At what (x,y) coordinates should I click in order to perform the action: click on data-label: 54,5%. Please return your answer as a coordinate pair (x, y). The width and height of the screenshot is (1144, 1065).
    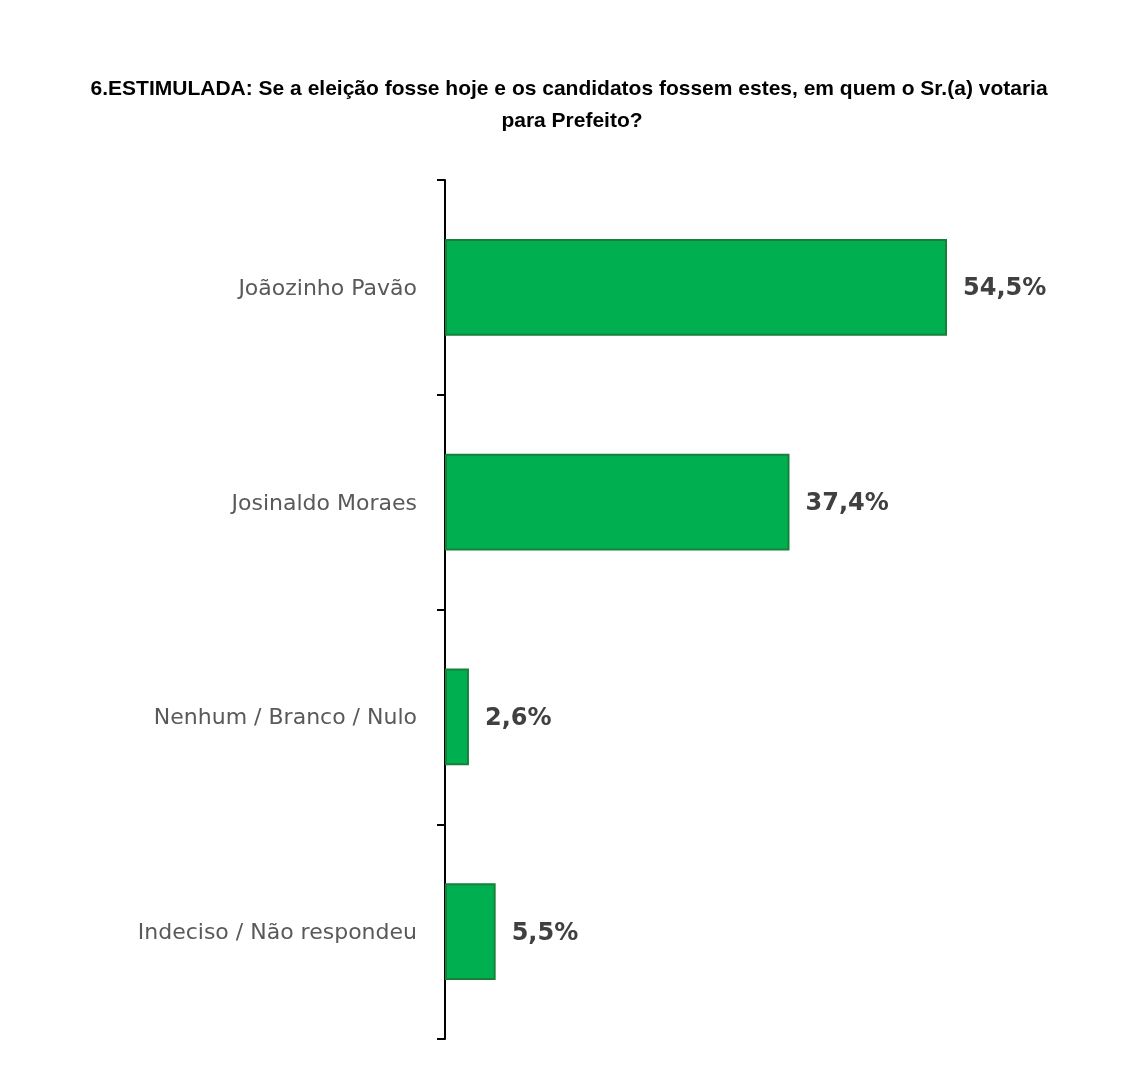
    Looking at the image, I should click on (1005, 287).